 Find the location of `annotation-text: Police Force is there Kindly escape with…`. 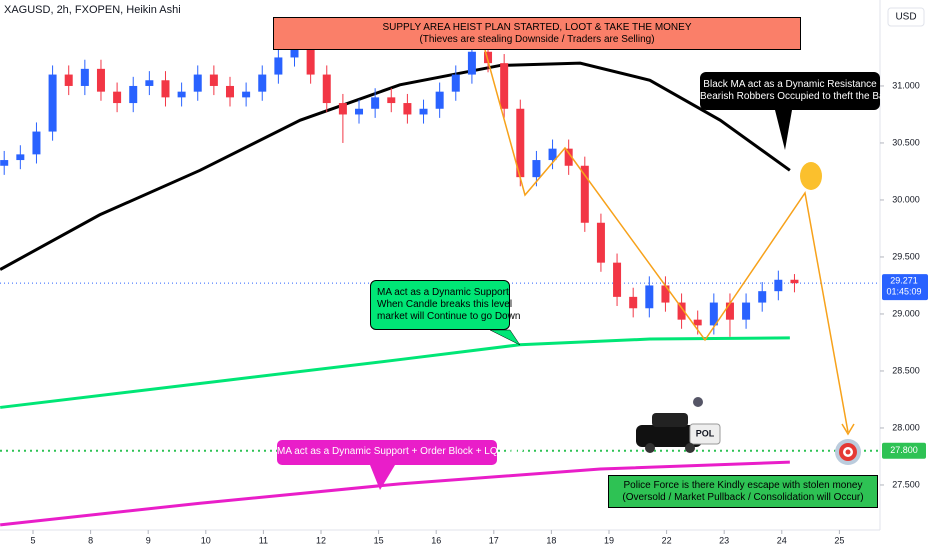

annotation-text: Police Force is there Kindly escape with… is located at coordinates (743, 485).